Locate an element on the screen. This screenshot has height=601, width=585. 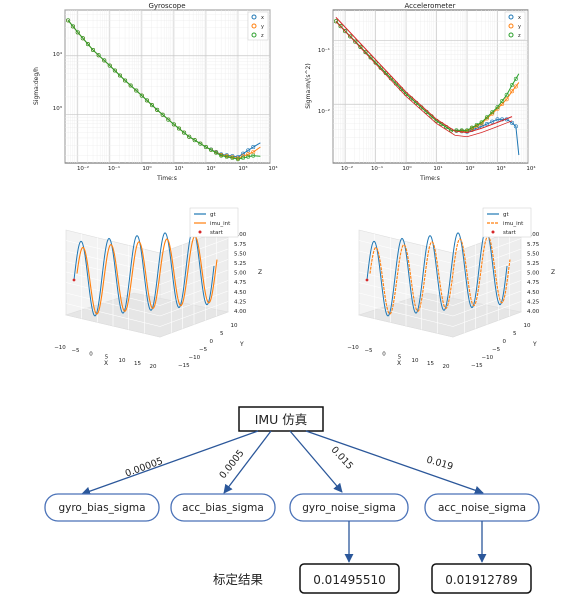
x-tick: 15 is located at coordinates (430, 364).